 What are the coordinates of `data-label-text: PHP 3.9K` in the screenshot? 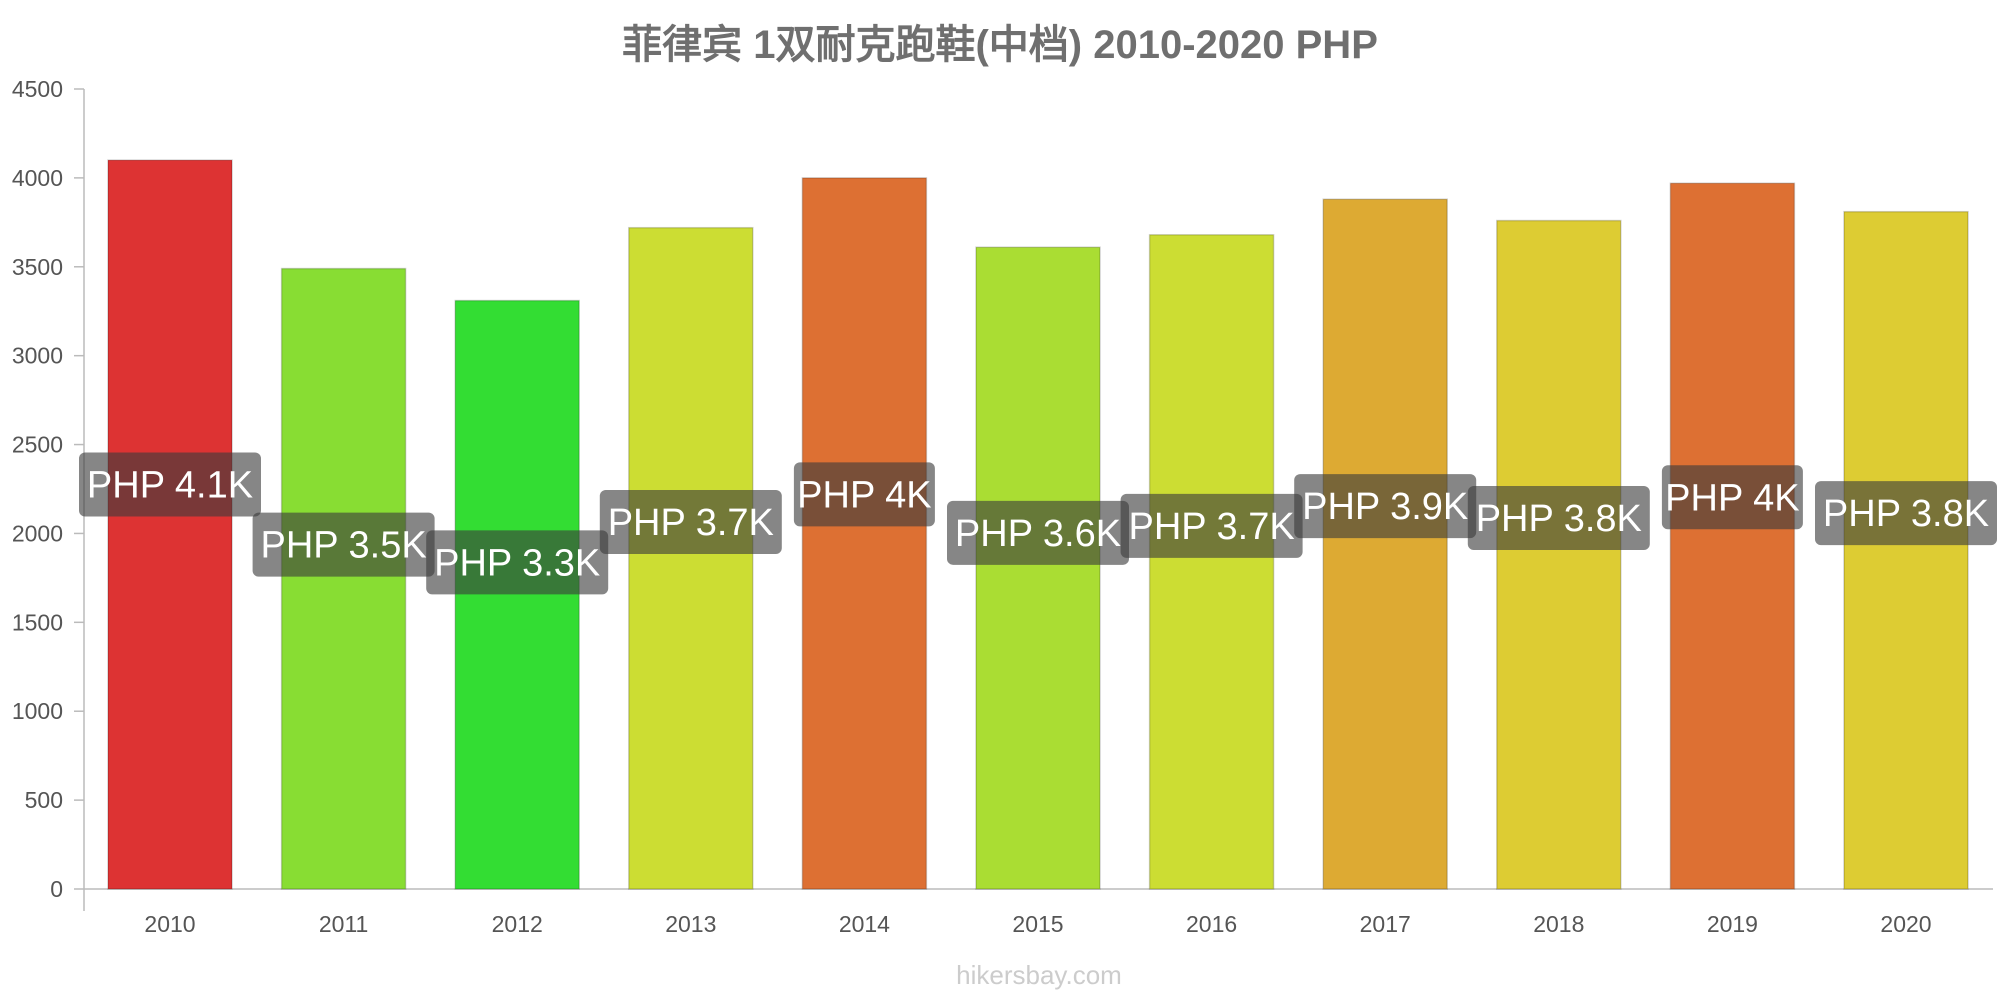 It's located at (1385, 507).